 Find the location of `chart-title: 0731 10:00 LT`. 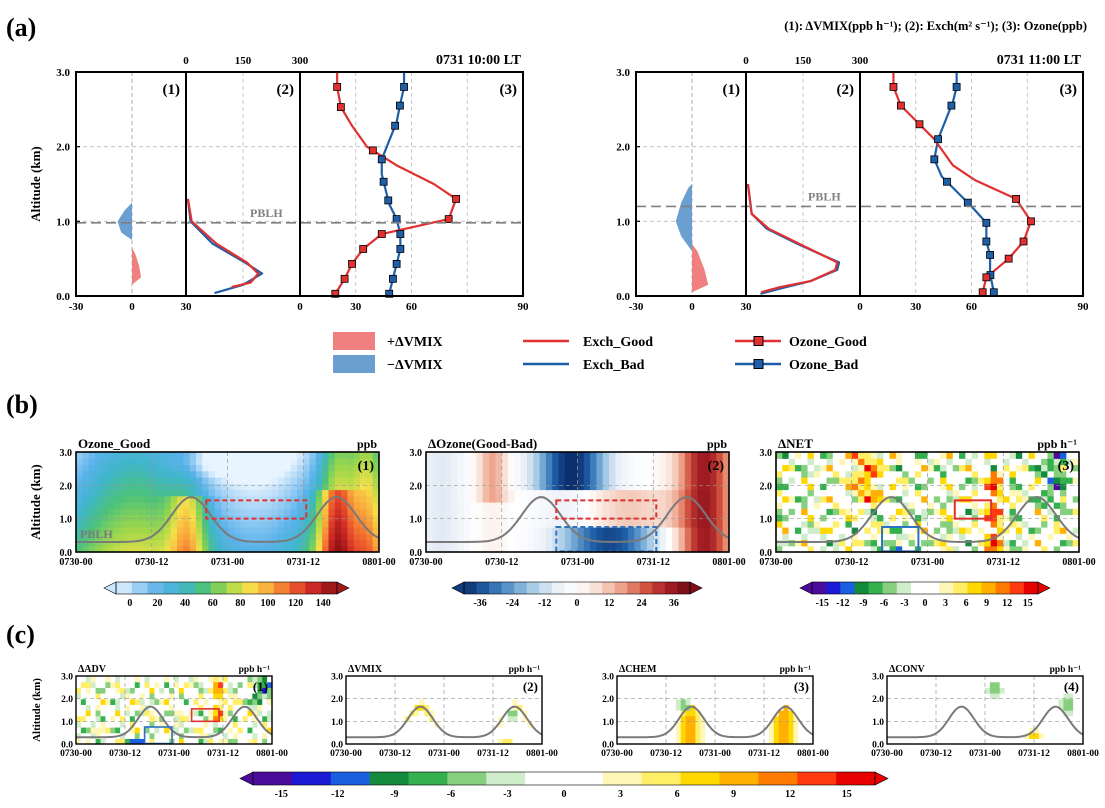

chart-title: 0731 10:00 LT is located at coordinates (479, 60).